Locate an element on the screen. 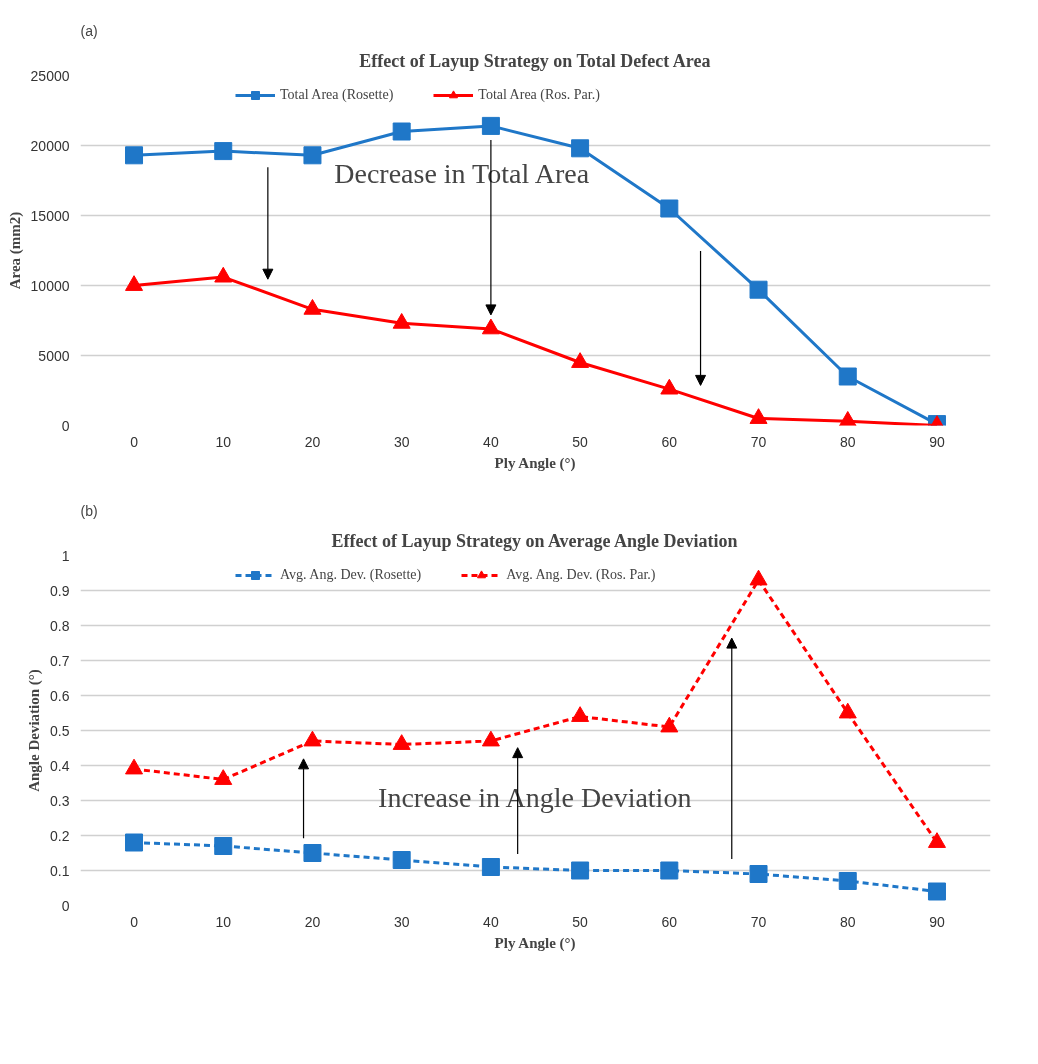  y-tick-label: 0.2 is located at coordinates (60, 835).